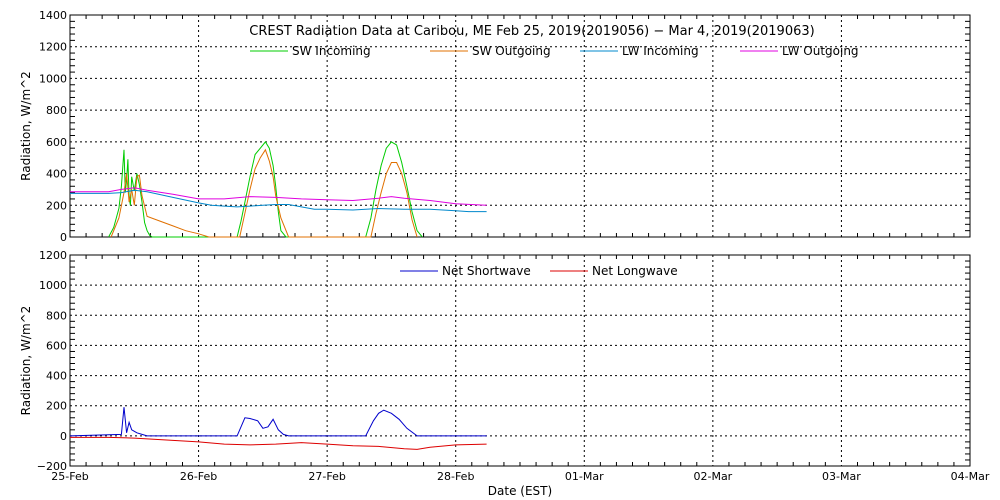  Describe the element at coordinates (455, 476) in the screenshot. I see `x-tick-label: 28-Feb` at that location.